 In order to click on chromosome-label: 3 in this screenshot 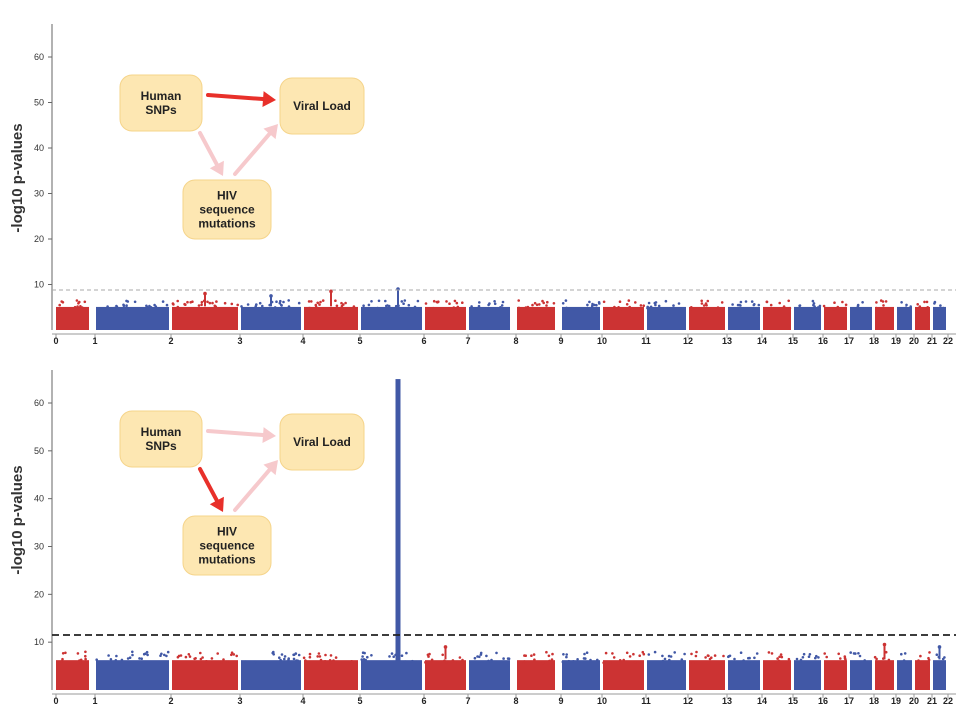, I will do `click(239, 701)`.